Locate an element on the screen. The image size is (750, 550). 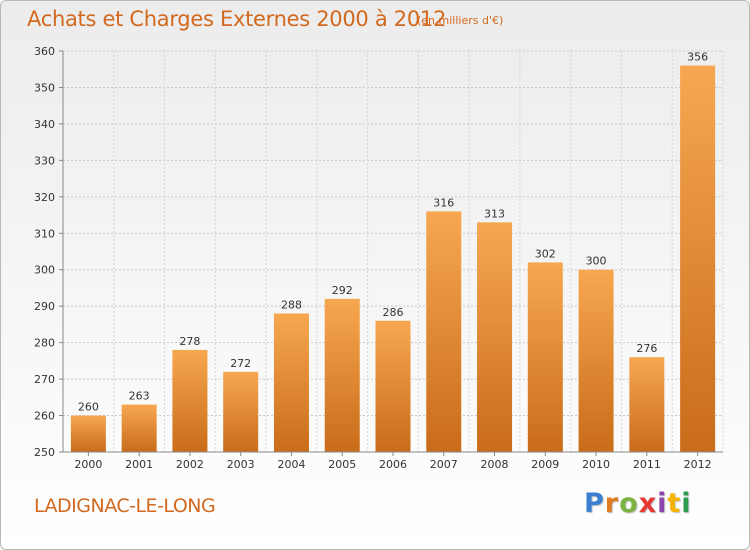
data-label-2006: 286 is located at coordinates (393, 312).